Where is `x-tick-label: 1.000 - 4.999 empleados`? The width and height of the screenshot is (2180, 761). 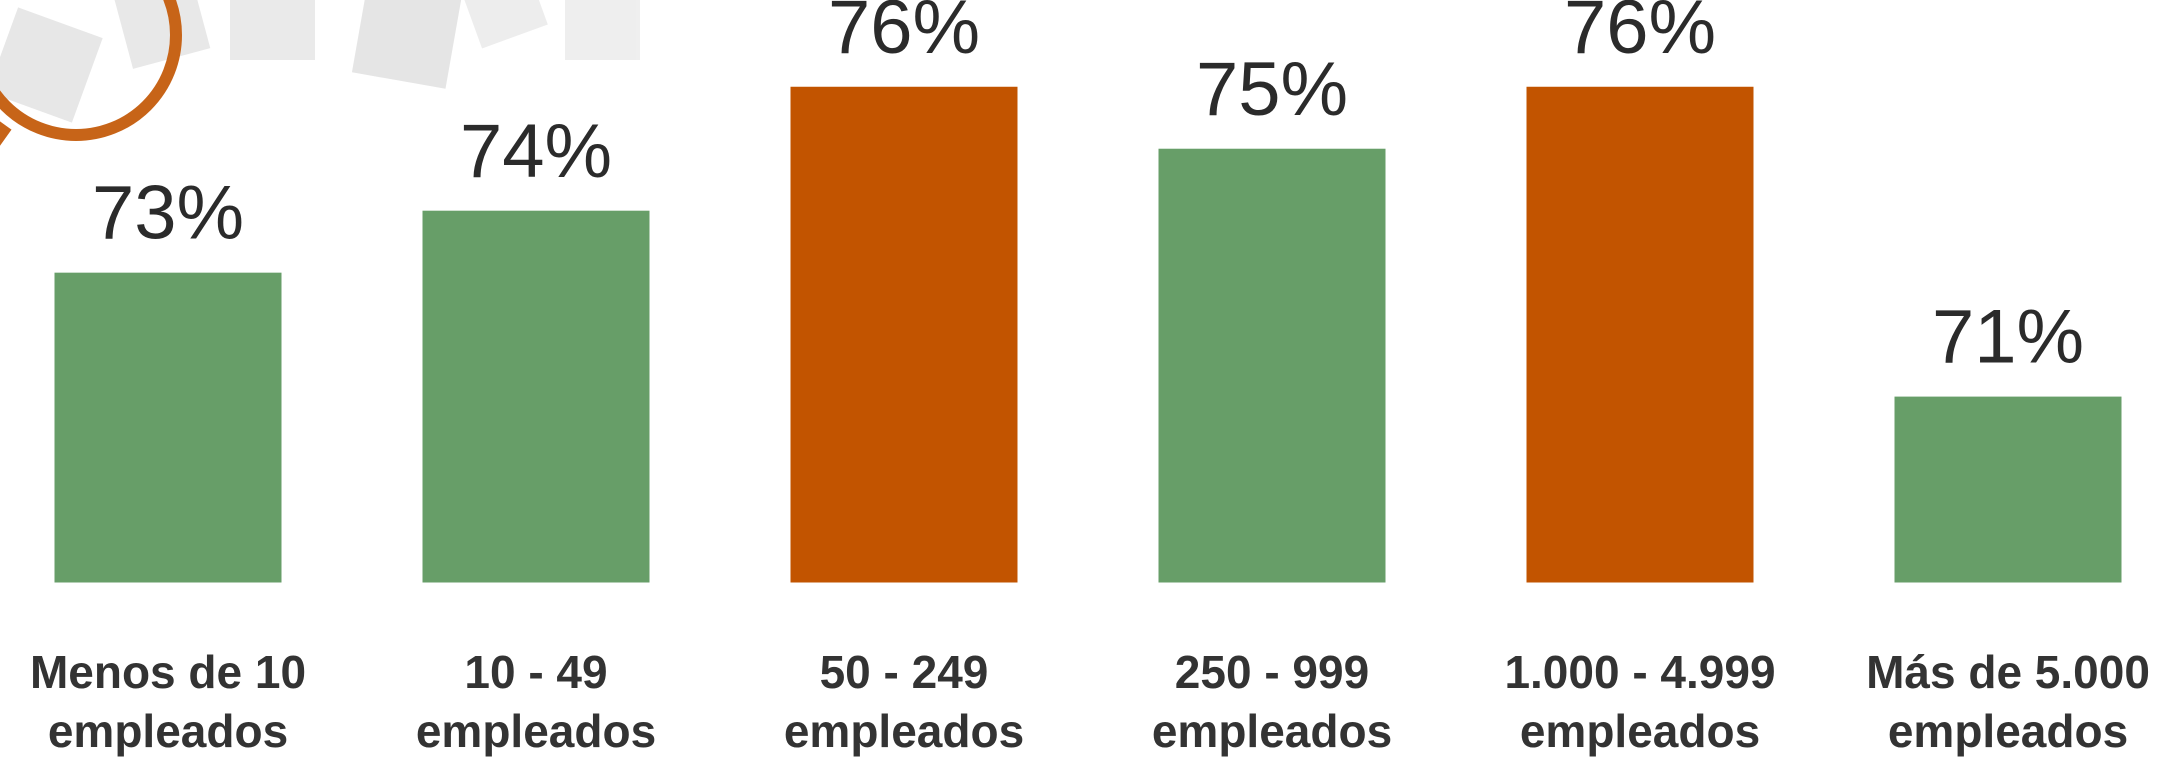 x-tick-label: 1.000 - 4.999 empleados is located at coordinates (1640, 701).